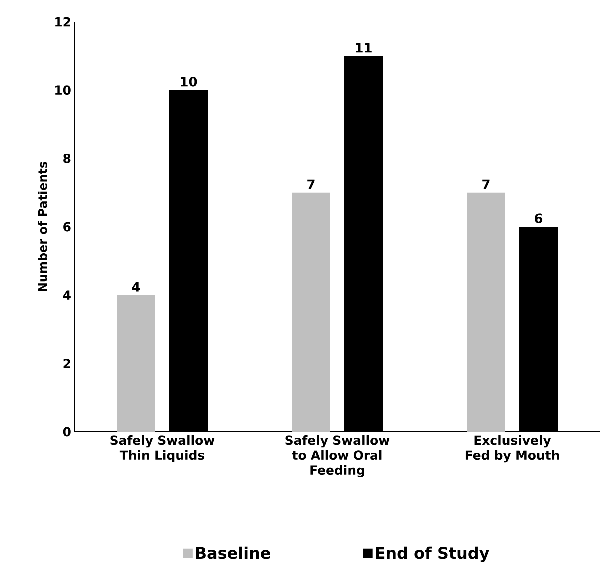  I want to click on y-tick-label: 12, so click(63, 22).